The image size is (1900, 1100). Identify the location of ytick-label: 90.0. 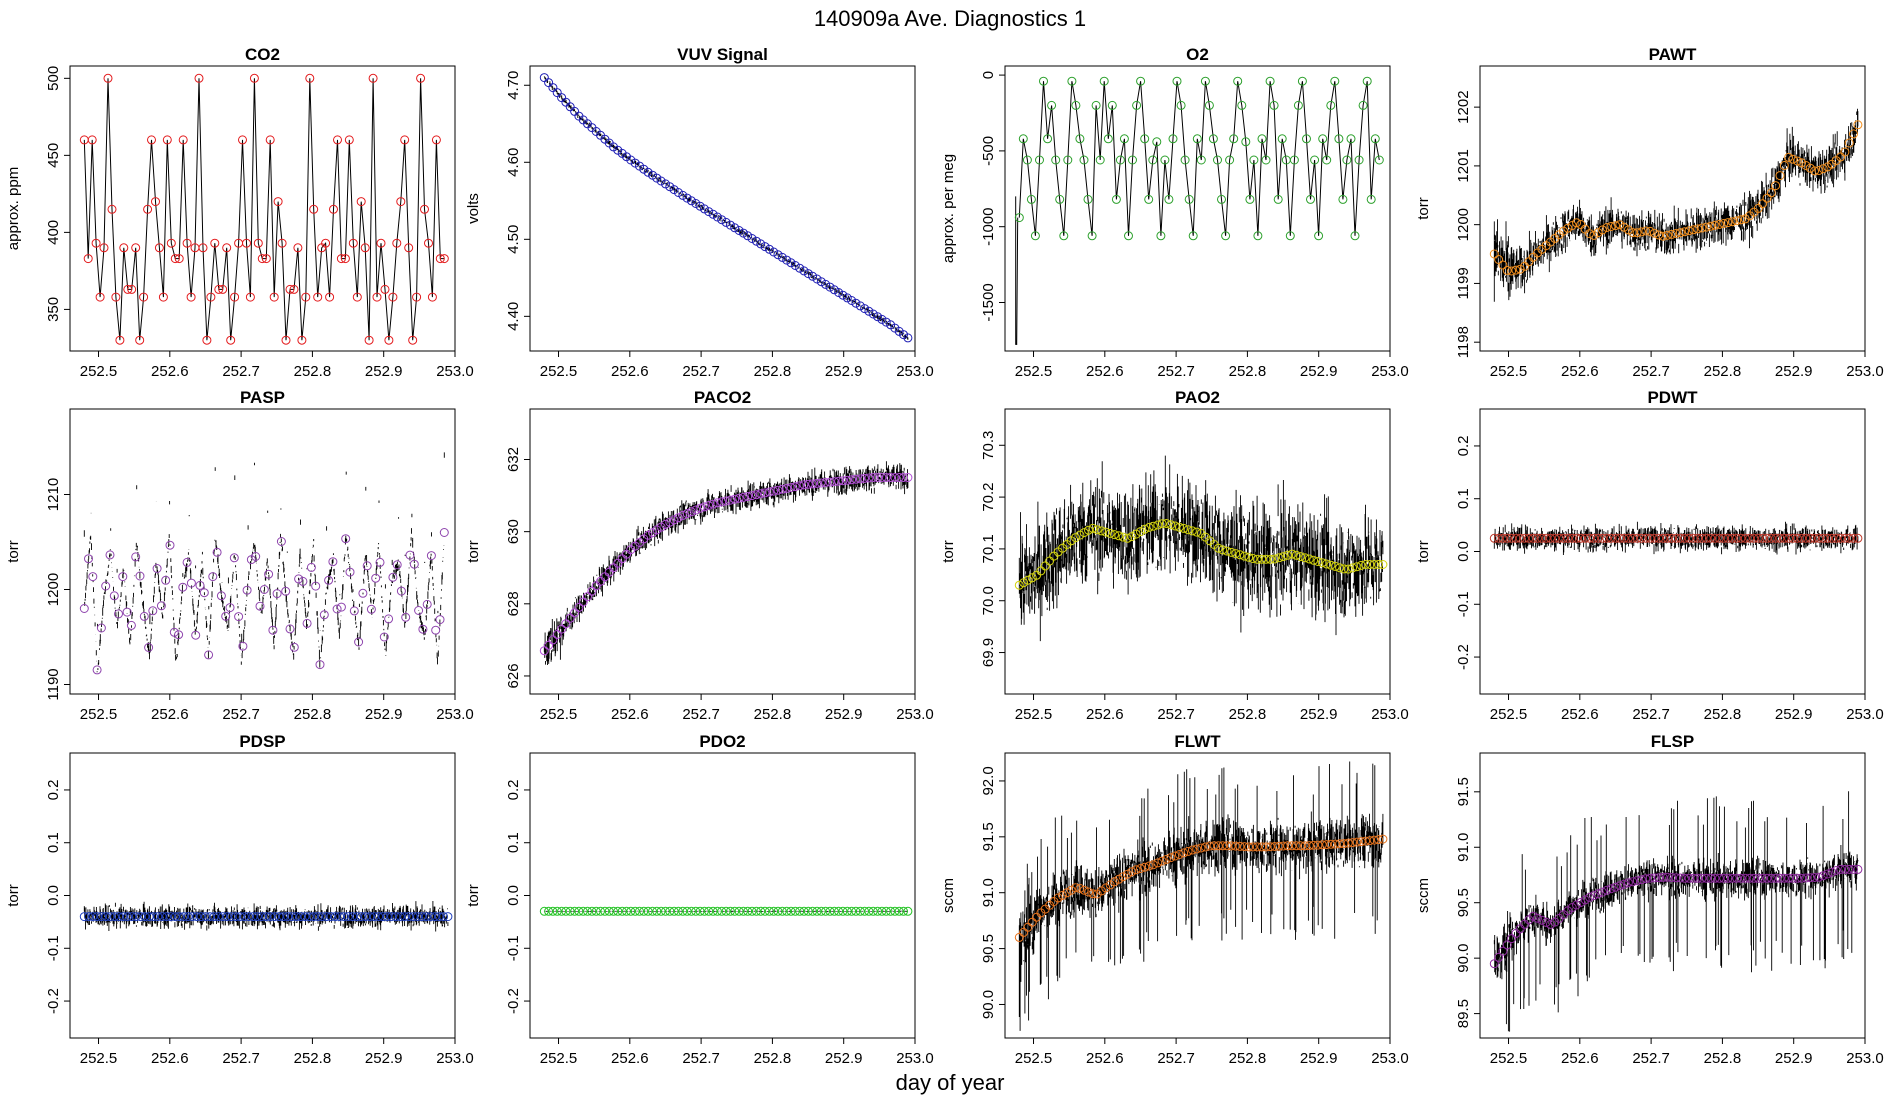
(1463, 958).